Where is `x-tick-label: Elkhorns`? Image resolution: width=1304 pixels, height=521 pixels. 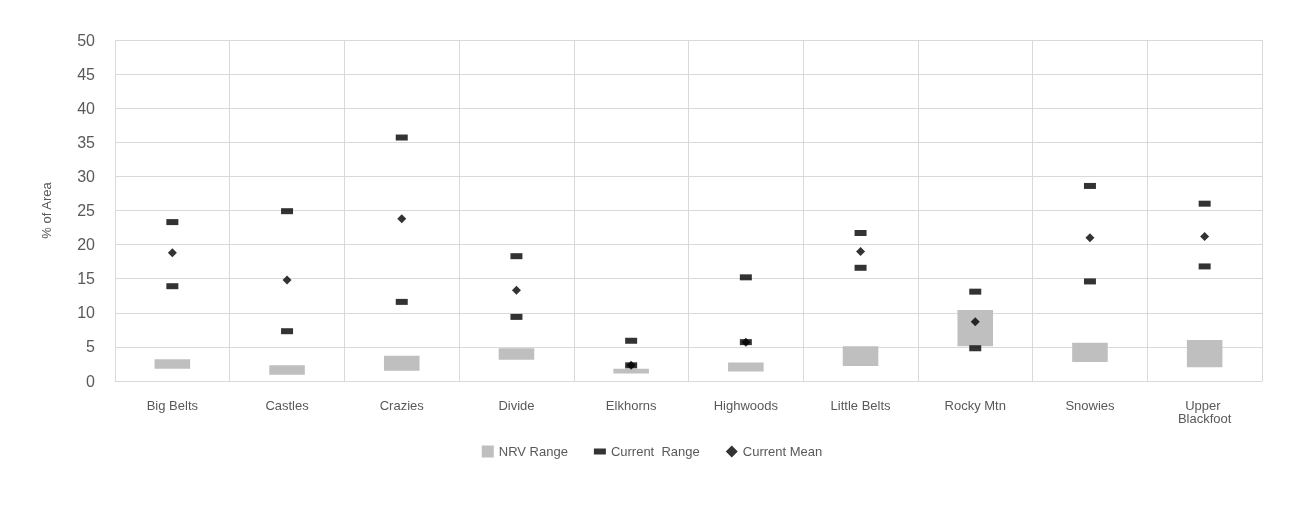 x-tick-label: Elkhorns is located at coordinates (631, 405).